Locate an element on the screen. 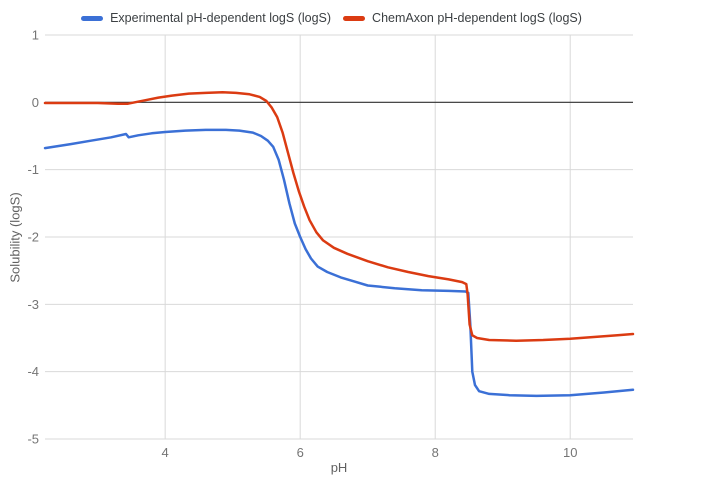 This screenshot has height=484, width=703. y-axis-title-box: Solubility (logS) is located at coordinates (15, 237).